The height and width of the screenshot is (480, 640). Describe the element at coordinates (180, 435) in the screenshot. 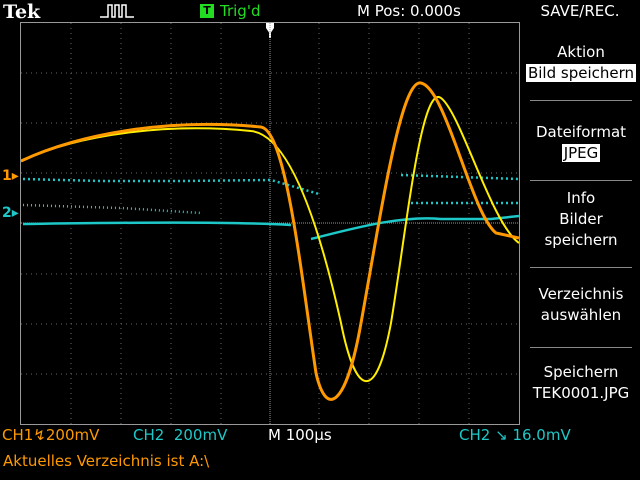

I see `ch2-scale: CH2 200mV` at that location.